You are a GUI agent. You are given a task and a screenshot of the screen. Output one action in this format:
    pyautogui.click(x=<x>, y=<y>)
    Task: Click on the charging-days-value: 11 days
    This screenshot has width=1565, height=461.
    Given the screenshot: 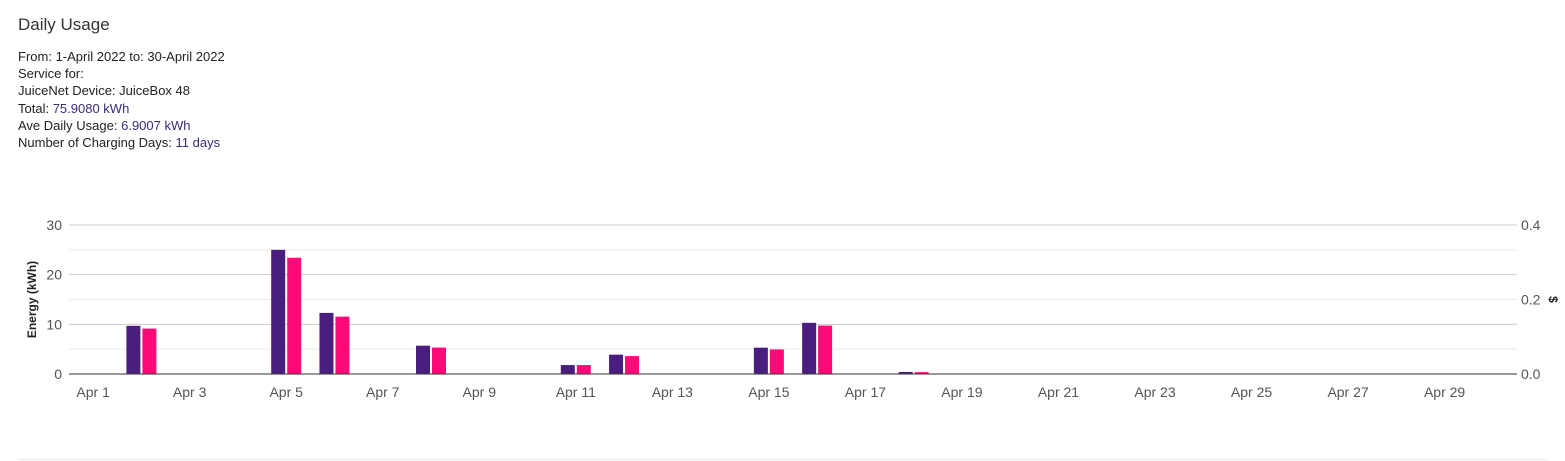 What is the action you would take?
    pyautogui.click(x=198, y=143)
    